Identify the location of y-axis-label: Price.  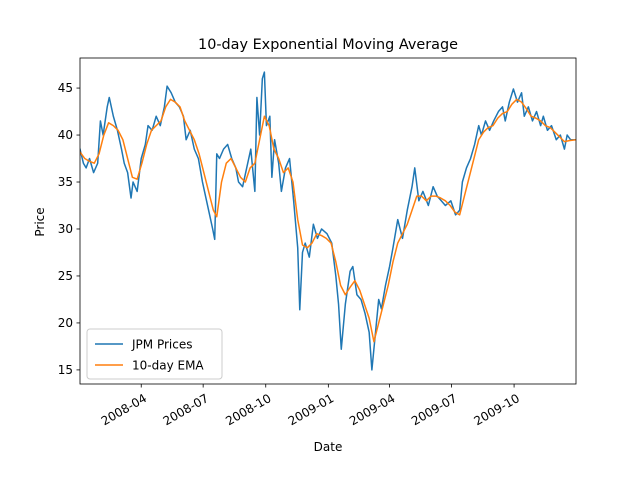
(40, 221).